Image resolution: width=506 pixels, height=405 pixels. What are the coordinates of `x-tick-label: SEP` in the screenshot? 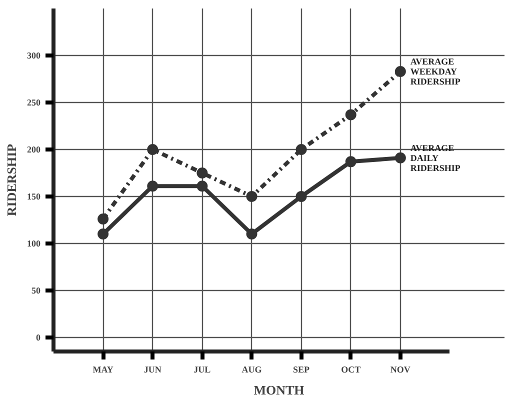 It's located at (301, 369).